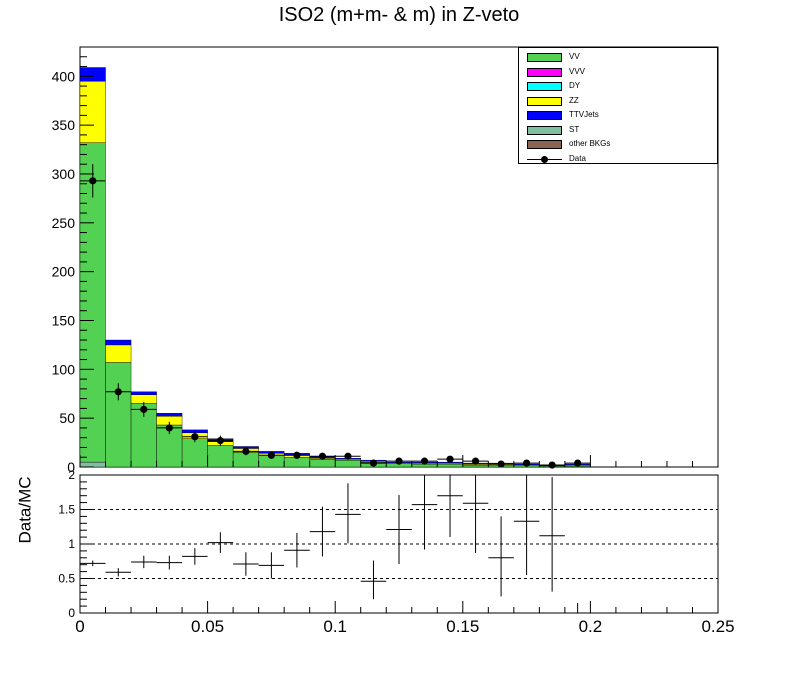  What do you see at coordinates (64, 174) in the screenshot?
I see `main-y-tick-label: 300` at bounding box center [64, 174].